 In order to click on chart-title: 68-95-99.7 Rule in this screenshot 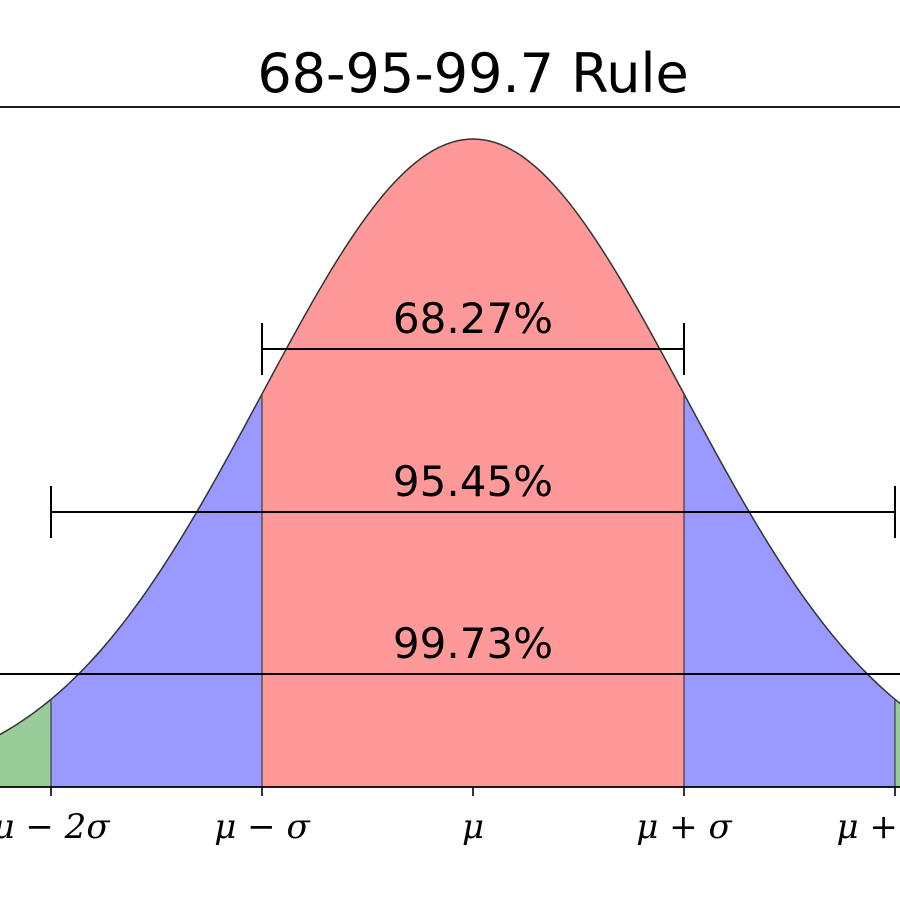, I will do `click(472, 73)`.